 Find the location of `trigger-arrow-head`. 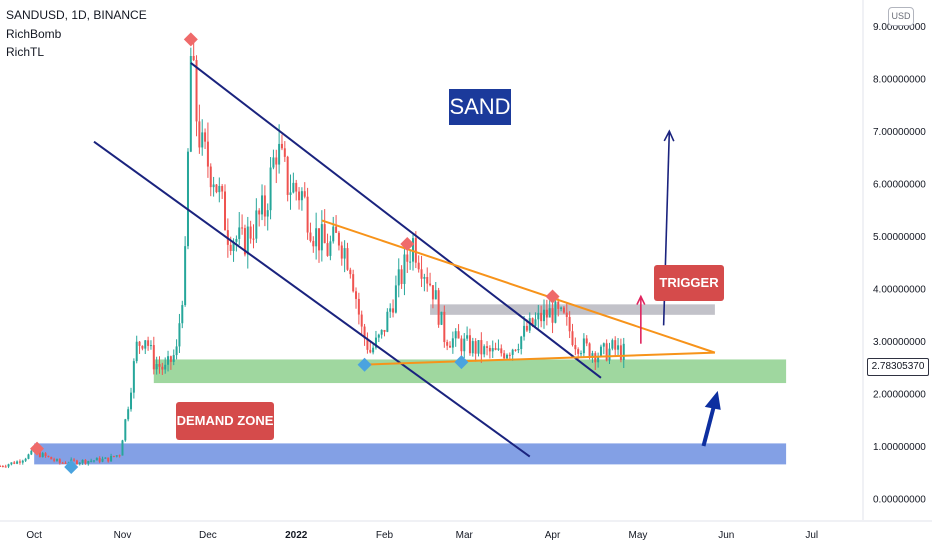

trigger-arrow-head is located at coordinates (641, 299).